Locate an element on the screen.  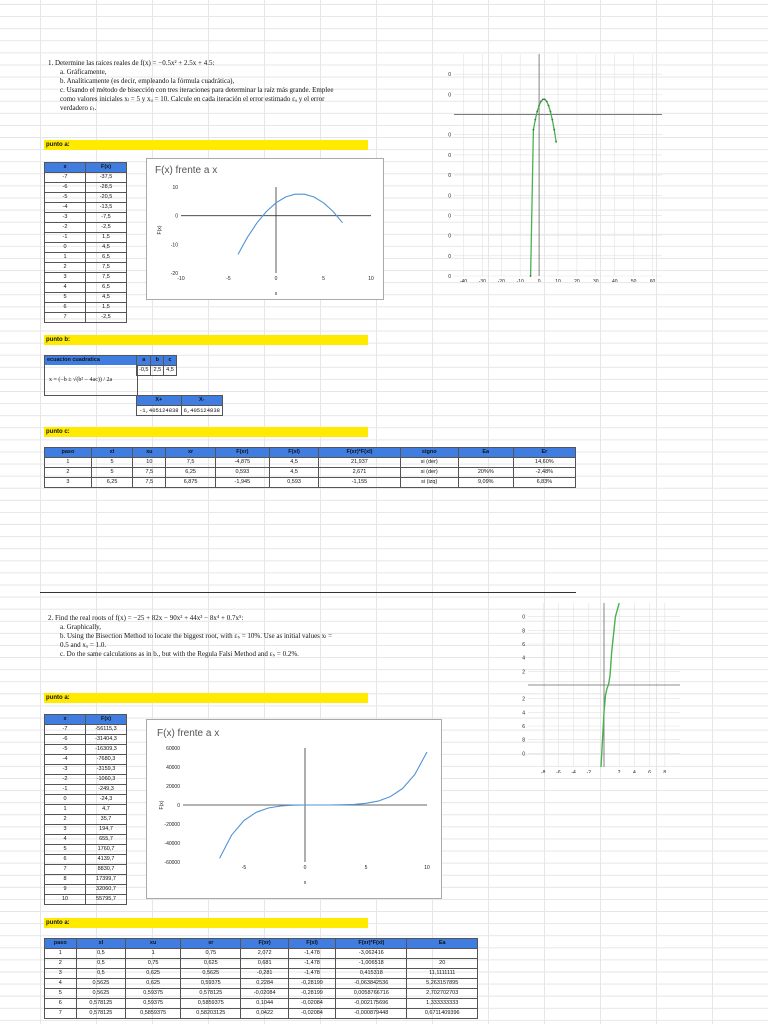
table-cell: 6,25 is located at coordinates (190, 472).